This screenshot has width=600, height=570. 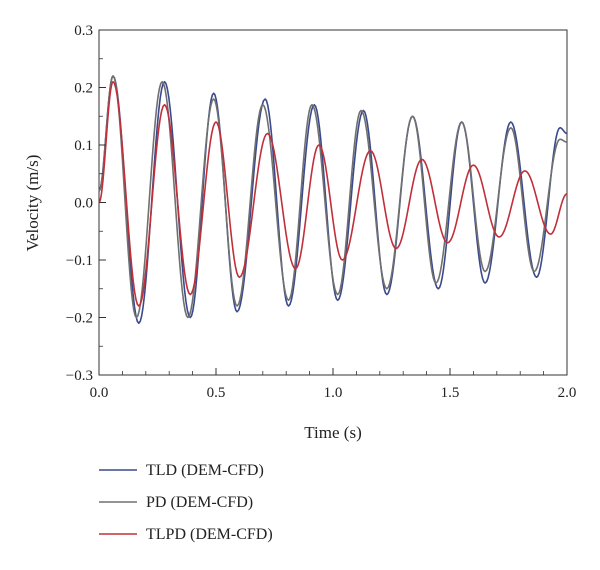 I want to click on x-tick-label: 1.5, so click(x=450, y=393).